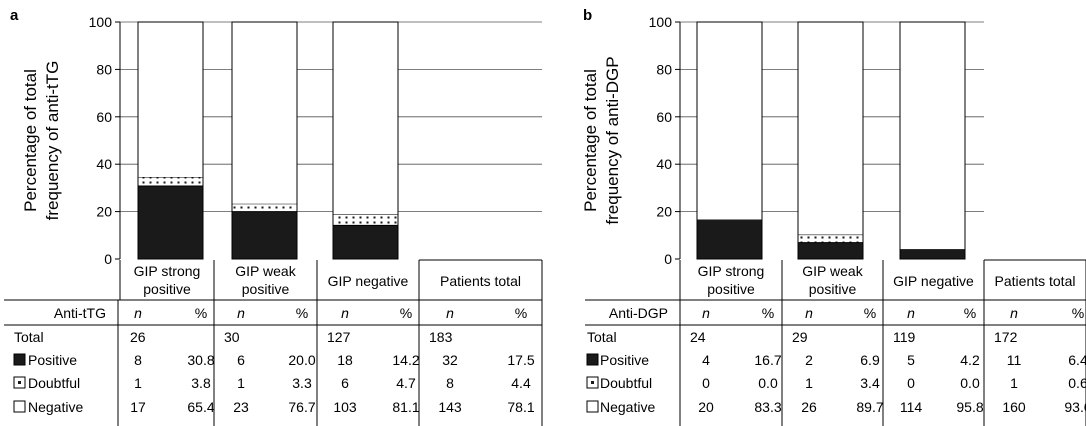 The image size is (1086, 426). I want to click on table-cell: 0.6, so click(1077, 383).